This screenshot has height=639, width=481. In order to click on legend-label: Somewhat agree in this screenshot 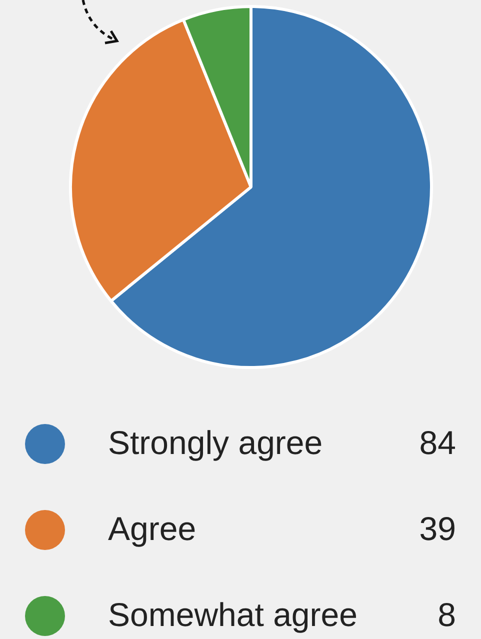, I will do `click(233, 615)`.